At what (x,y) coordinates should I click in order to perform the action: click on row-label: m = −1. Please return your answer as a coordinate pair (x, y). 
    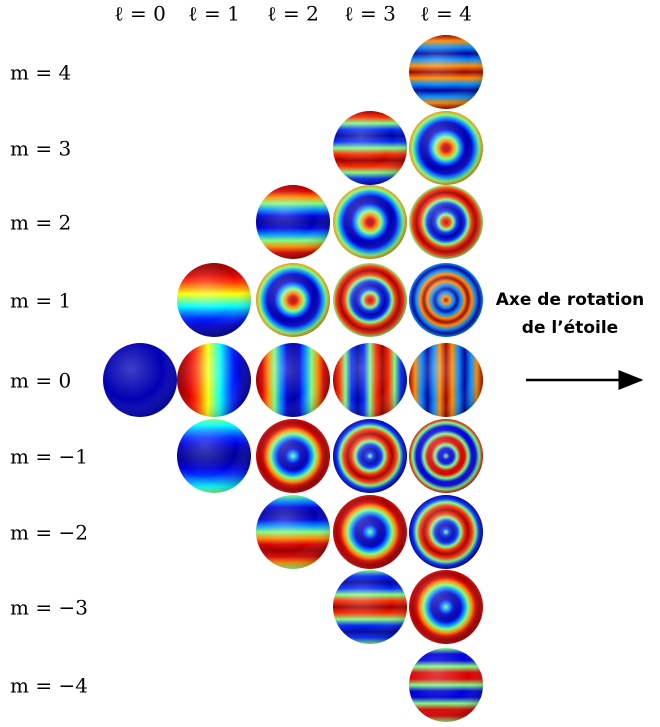
    Looking at the image, I should click on (49, 457).